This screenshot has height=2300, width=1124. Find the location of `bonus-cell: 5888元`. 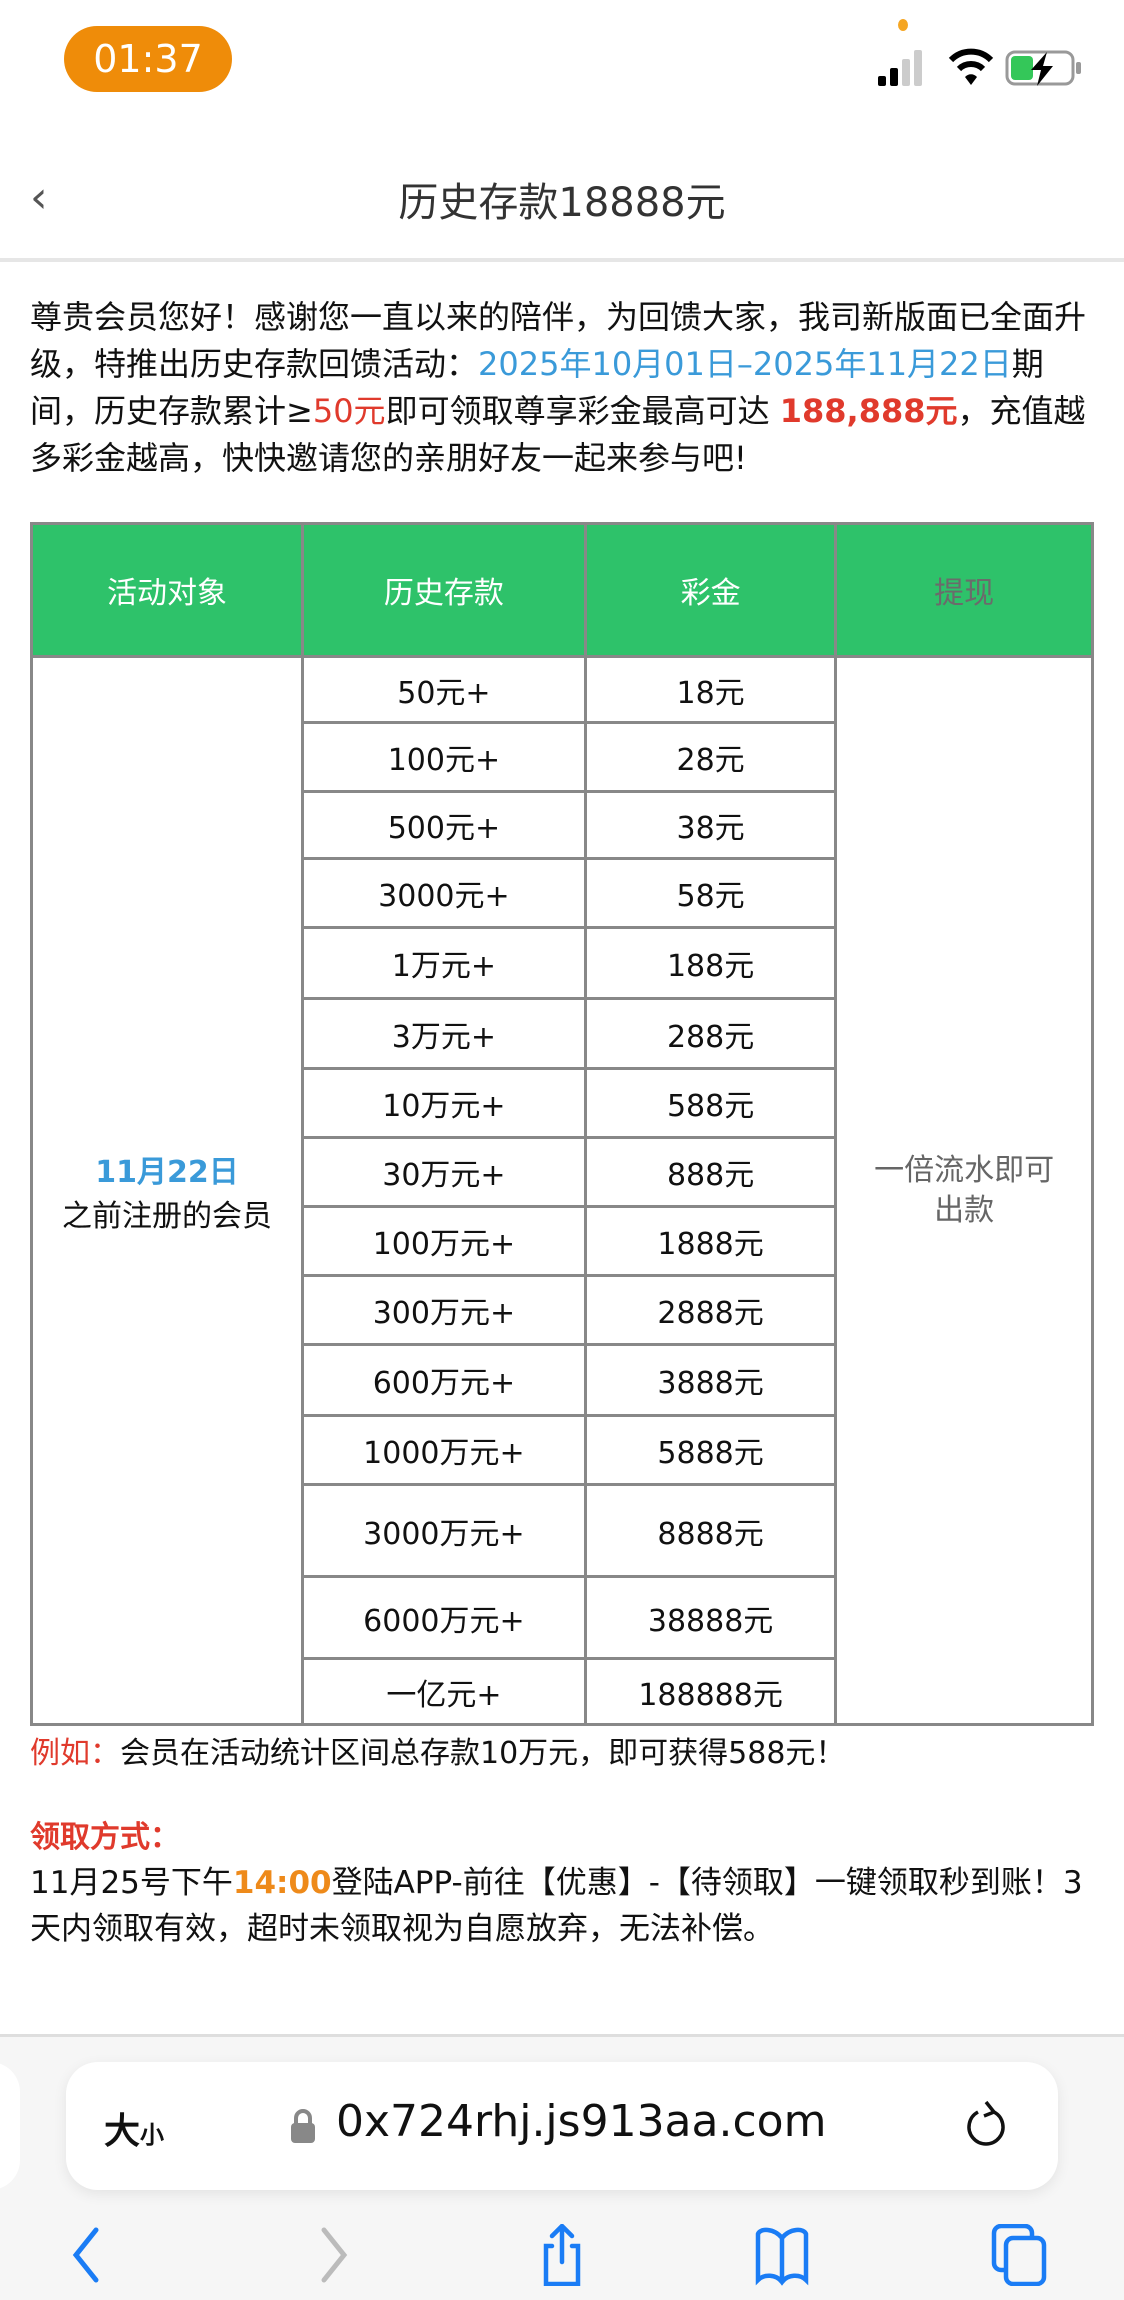

bonus-cell: 5888元 is located at coordinates (710, 1450).